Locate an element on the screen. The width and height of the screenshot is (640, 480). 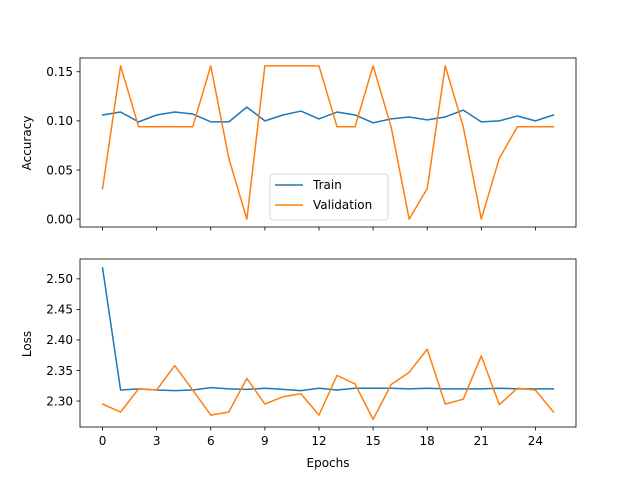
x-tick-label: 24 is located at coordinates (535, 441).